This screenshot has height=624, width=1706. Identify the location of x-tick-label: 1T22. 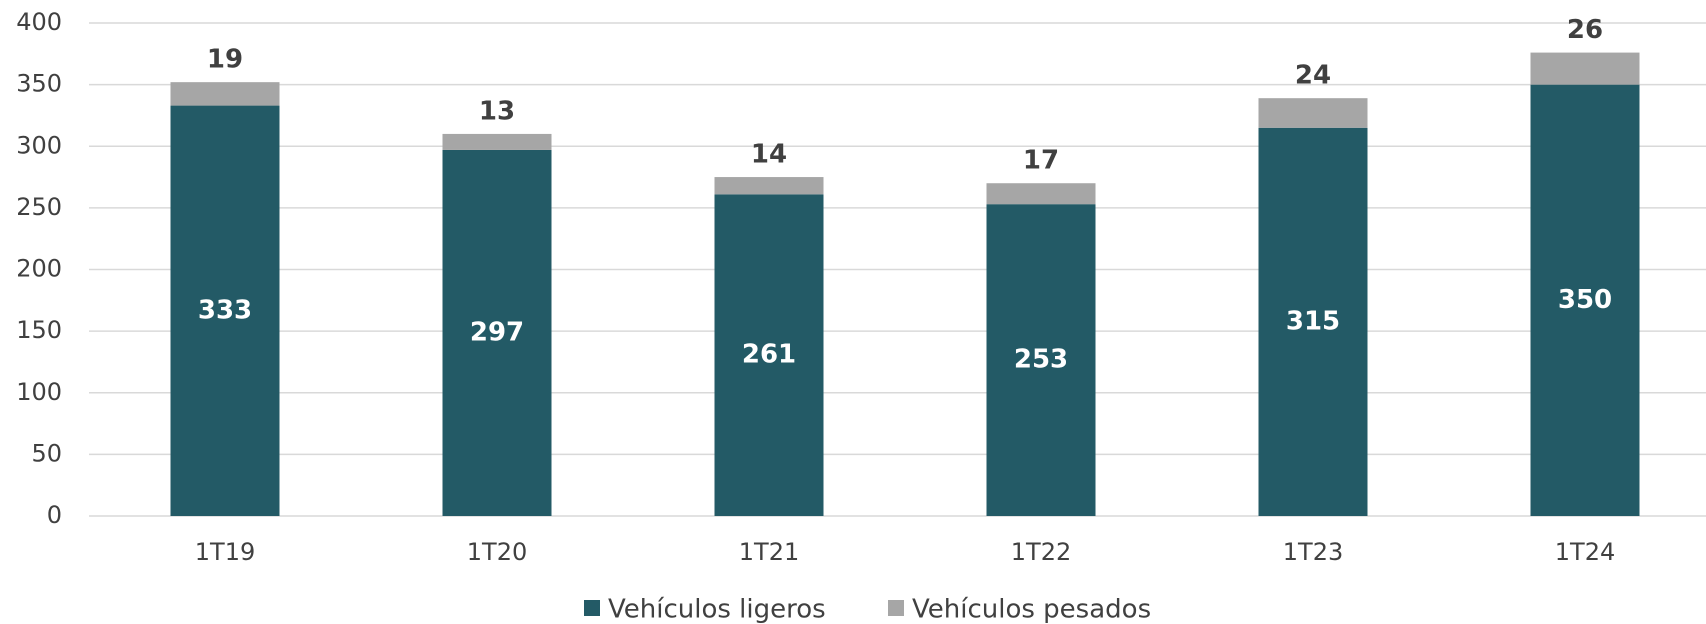
(1041, 552).